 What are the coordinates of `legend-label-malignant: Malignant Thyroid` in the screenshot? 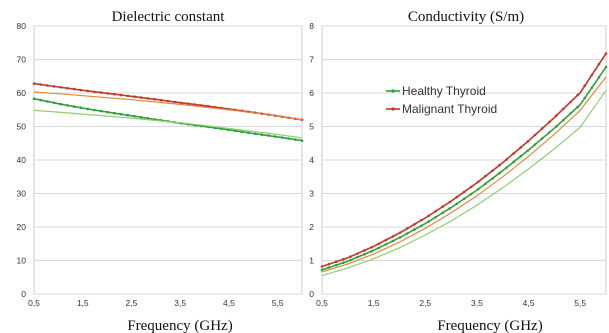 It's located at (449, 109).